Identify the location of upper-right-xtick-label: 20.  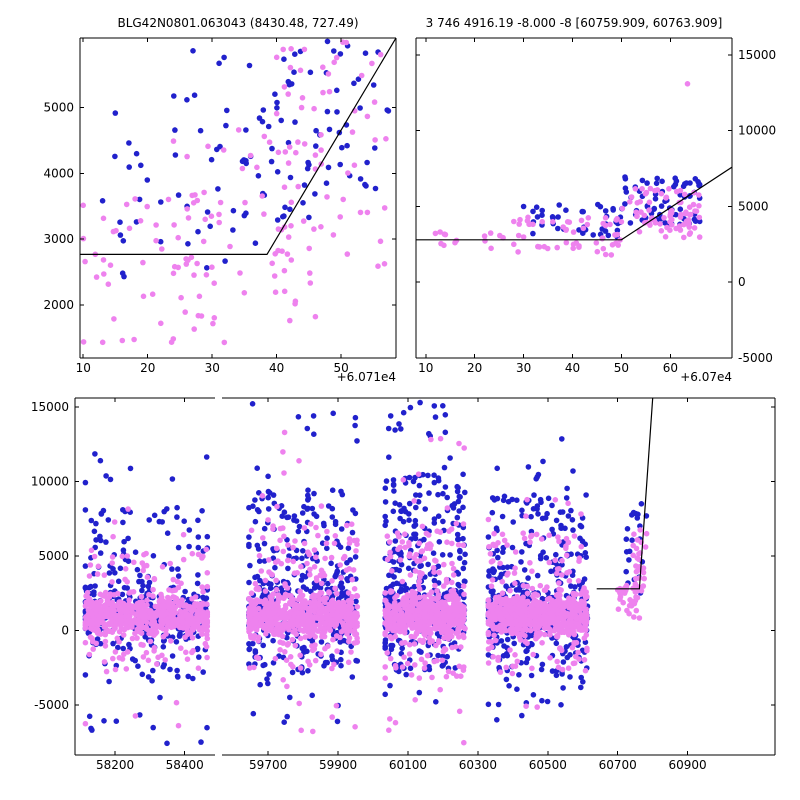
(474, 368).